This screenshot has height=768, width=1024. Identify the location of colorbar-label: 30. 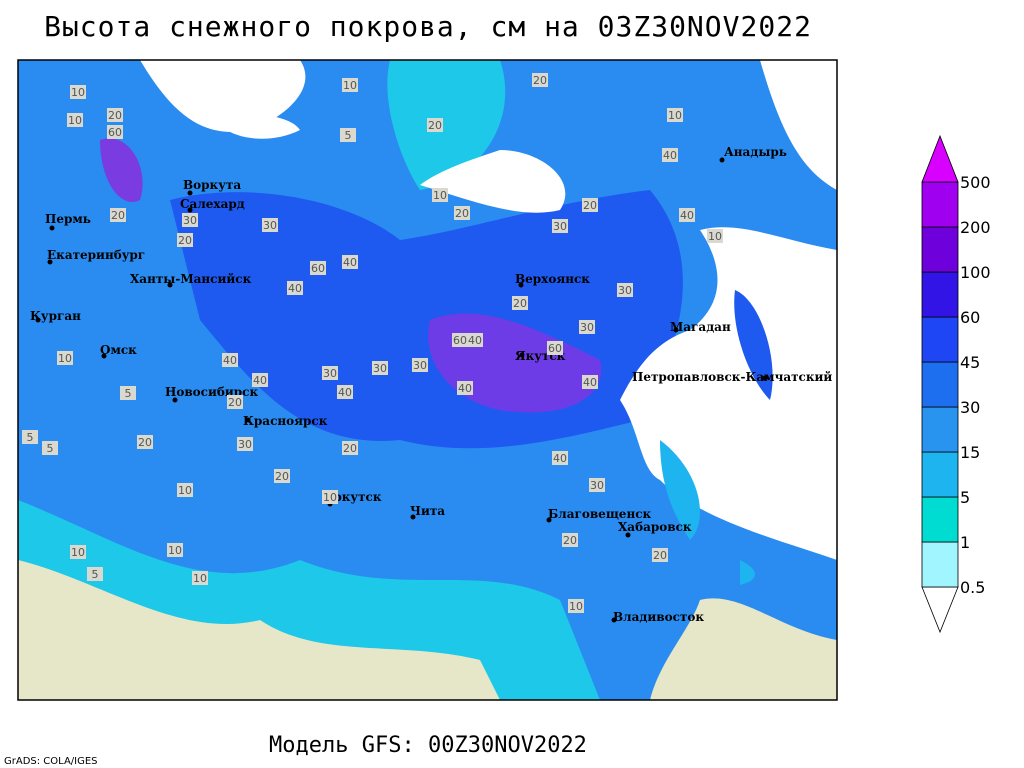
(970, 407).